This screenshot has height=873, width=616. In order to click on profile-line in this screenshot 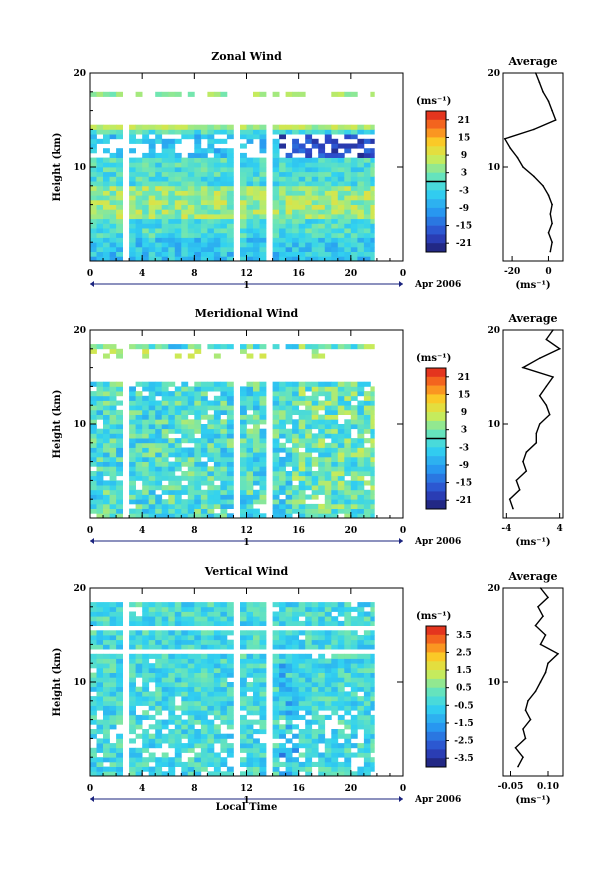, I will do `click(535, 419)`.